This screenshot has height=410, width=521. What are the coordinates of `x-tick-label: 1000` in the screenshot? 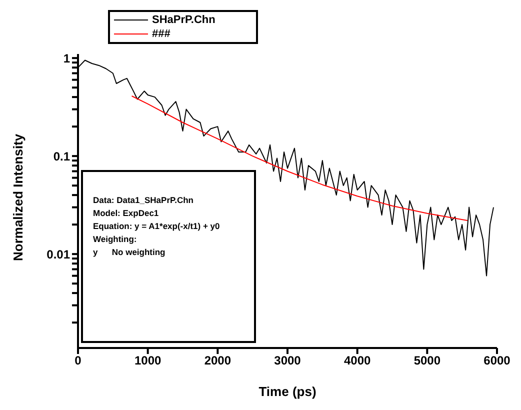 It's located at (148, 361).